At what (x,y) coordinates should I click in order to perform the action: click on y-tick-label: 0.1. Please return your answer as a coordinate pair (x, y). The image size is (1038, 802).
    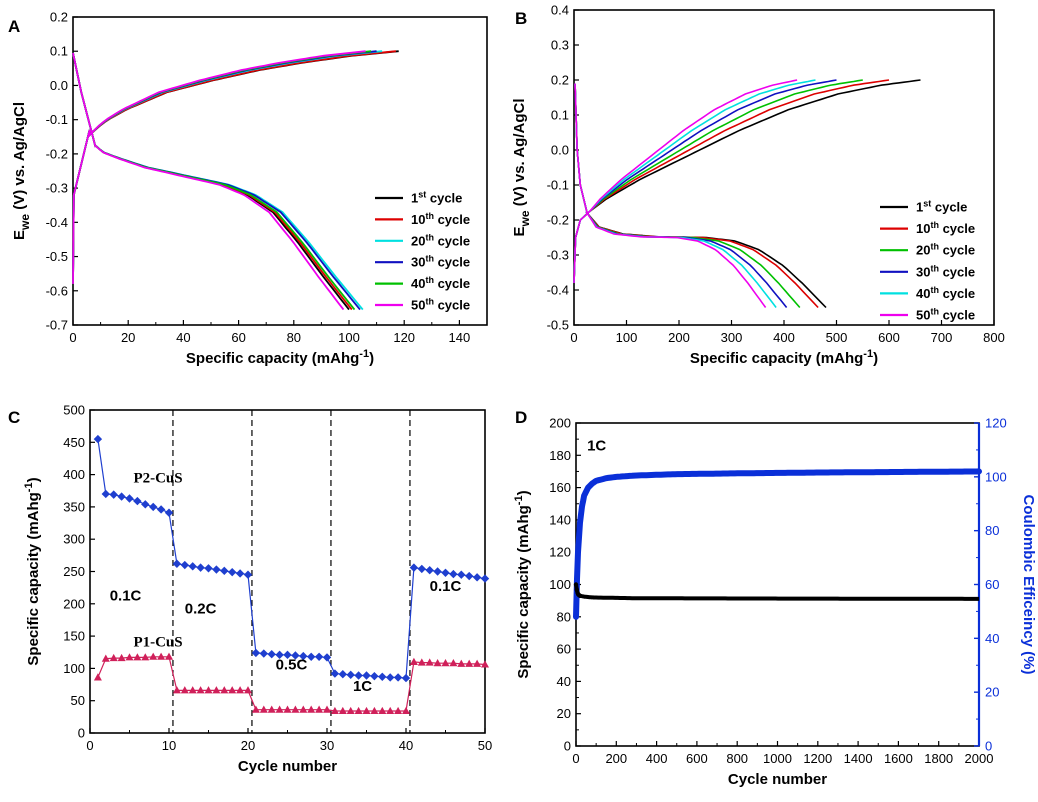
    Looking at the image, I should click on (59, 51).